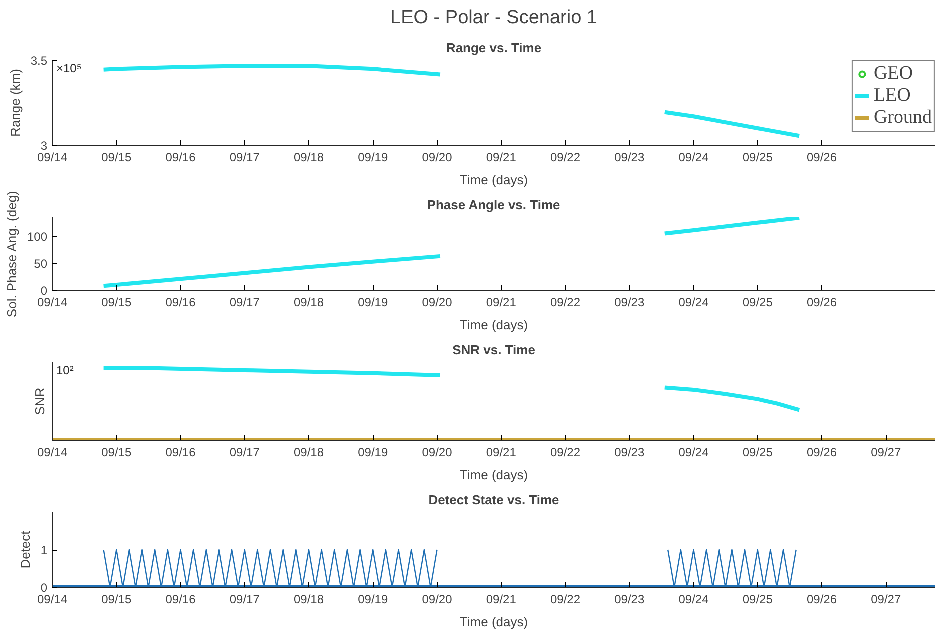 This screenshot has width=935, height=632. I want to click on legend-label: GEO, so click(893, 74).